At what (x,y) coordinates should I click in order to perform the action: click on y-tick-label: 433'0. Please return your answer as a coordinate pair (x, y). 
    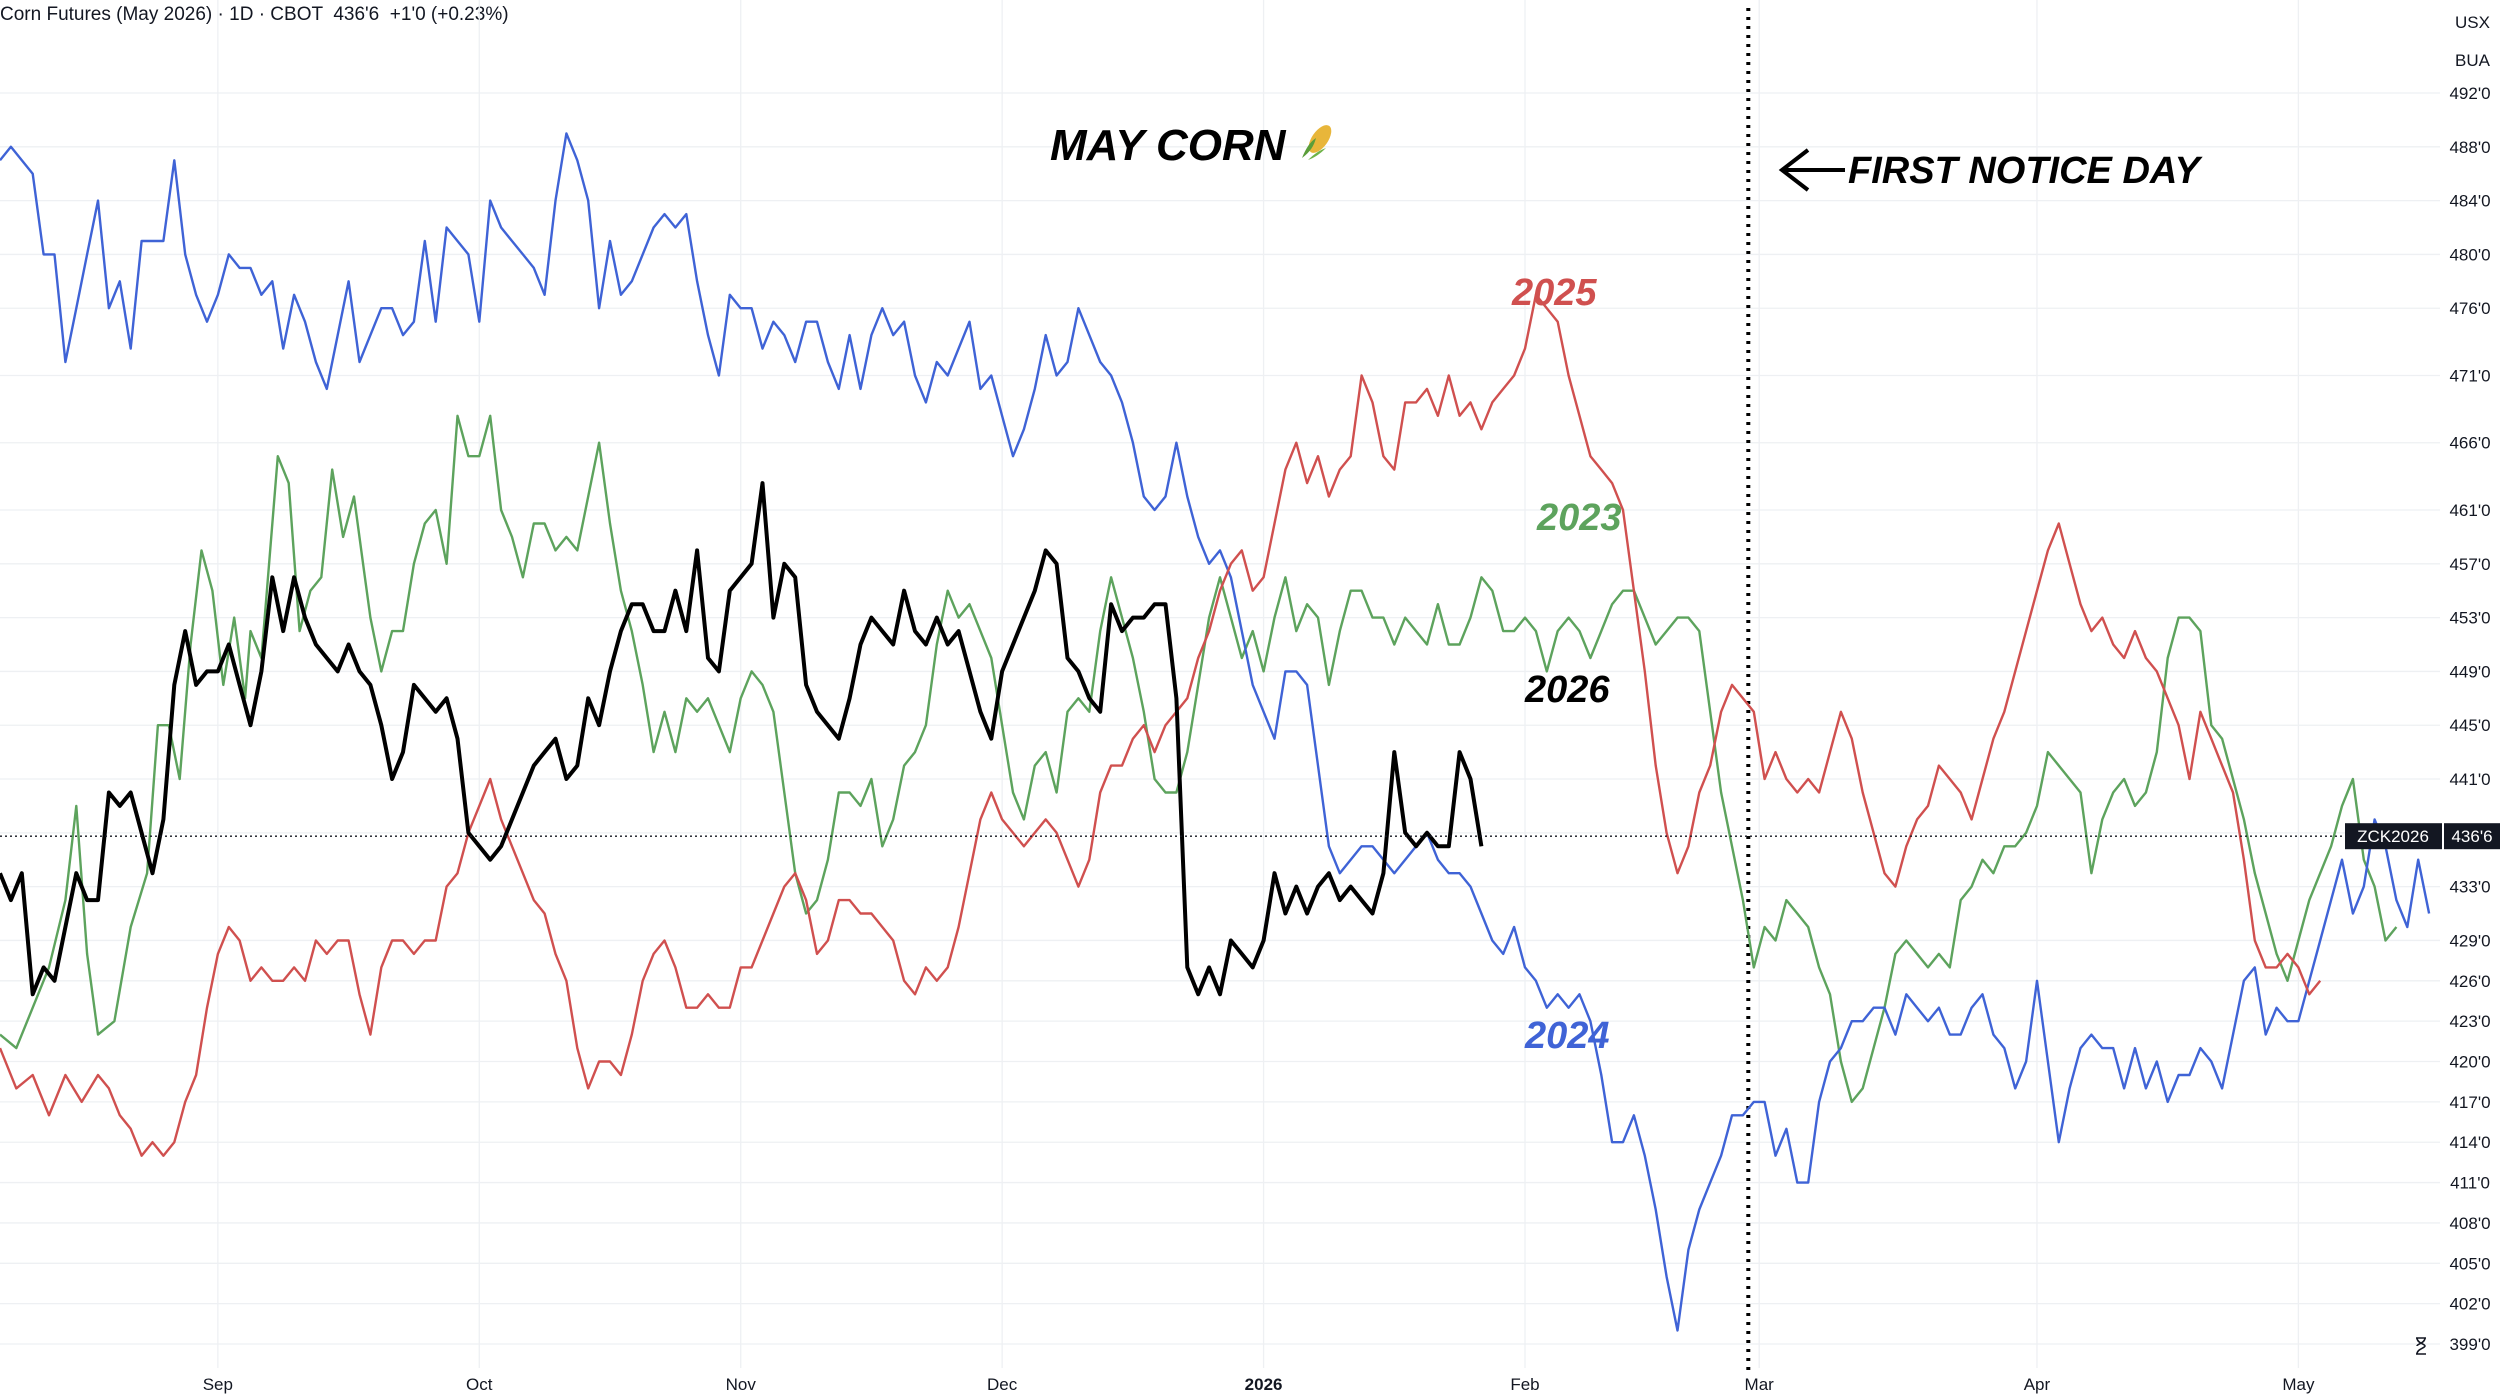
    Looking at the image, I should click on (2469, 887).